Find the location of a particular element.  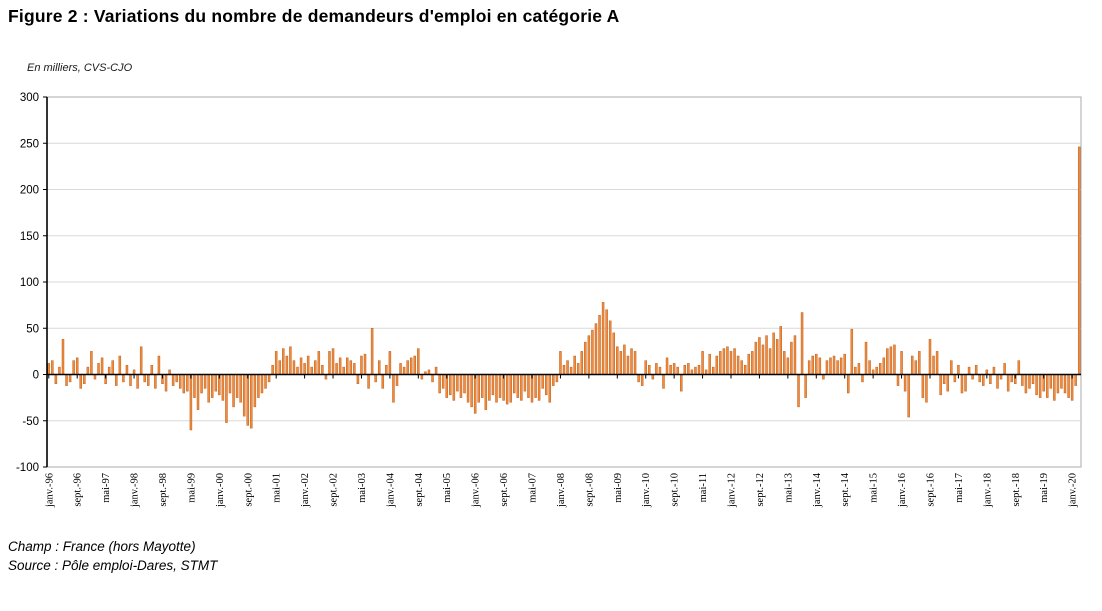

x-axis-tick-label: janv.-08 is located at coordinates (561, 490).